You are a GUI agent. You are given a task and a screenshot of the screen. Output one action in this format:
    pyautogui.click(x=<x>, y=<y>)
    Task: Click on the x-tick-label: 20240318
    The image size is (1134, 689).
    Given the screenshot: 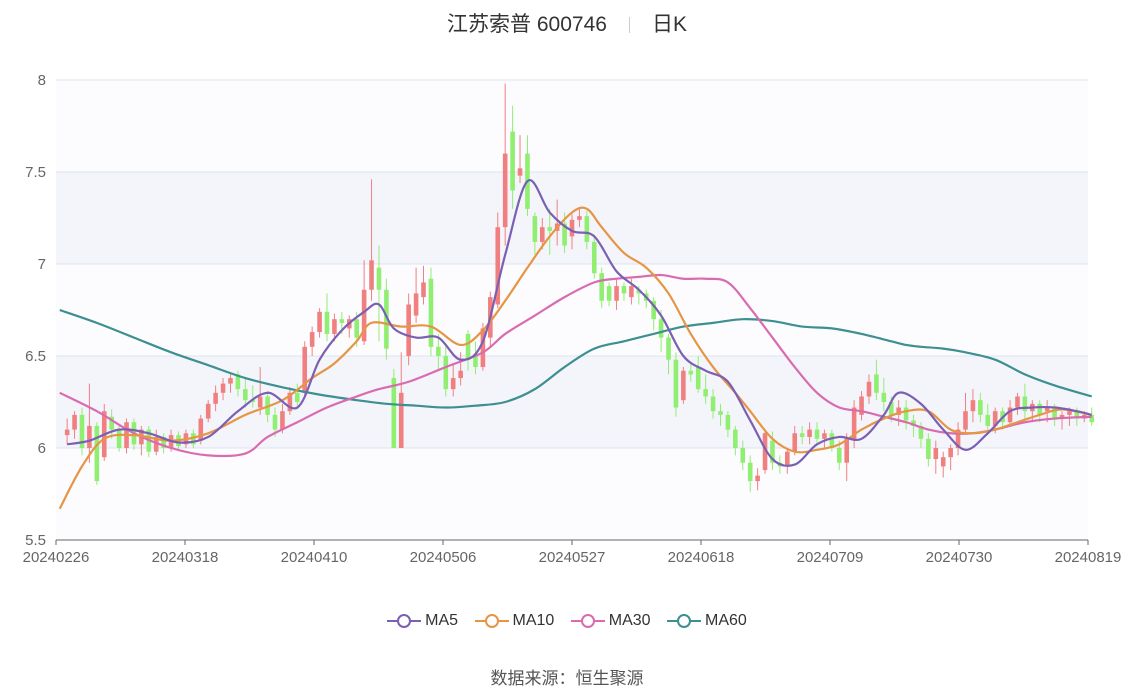 What is the action you would take?
    pyautogui.click(x=185, y=557)
    